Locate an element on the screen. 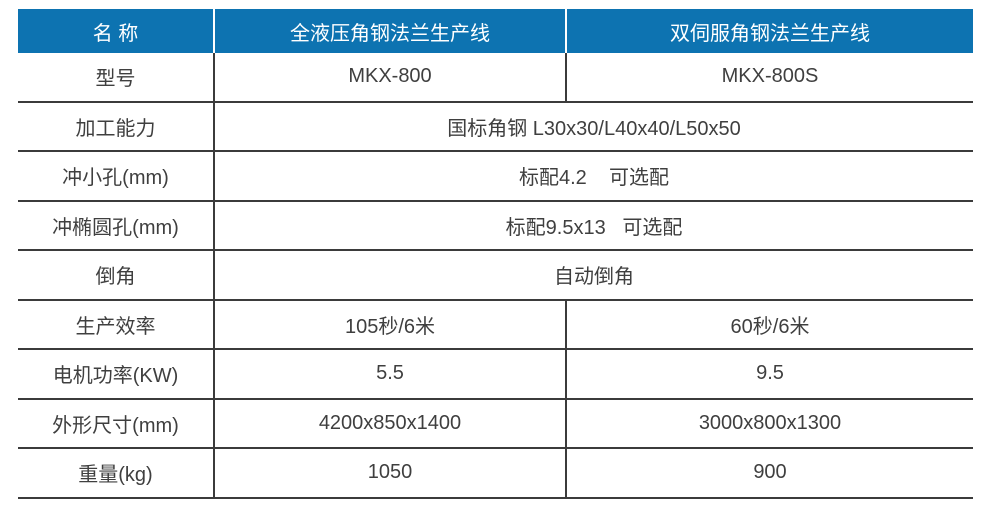  table-row-chamfer: 倒角 自动倒角 is located at coordinates (495, 274).